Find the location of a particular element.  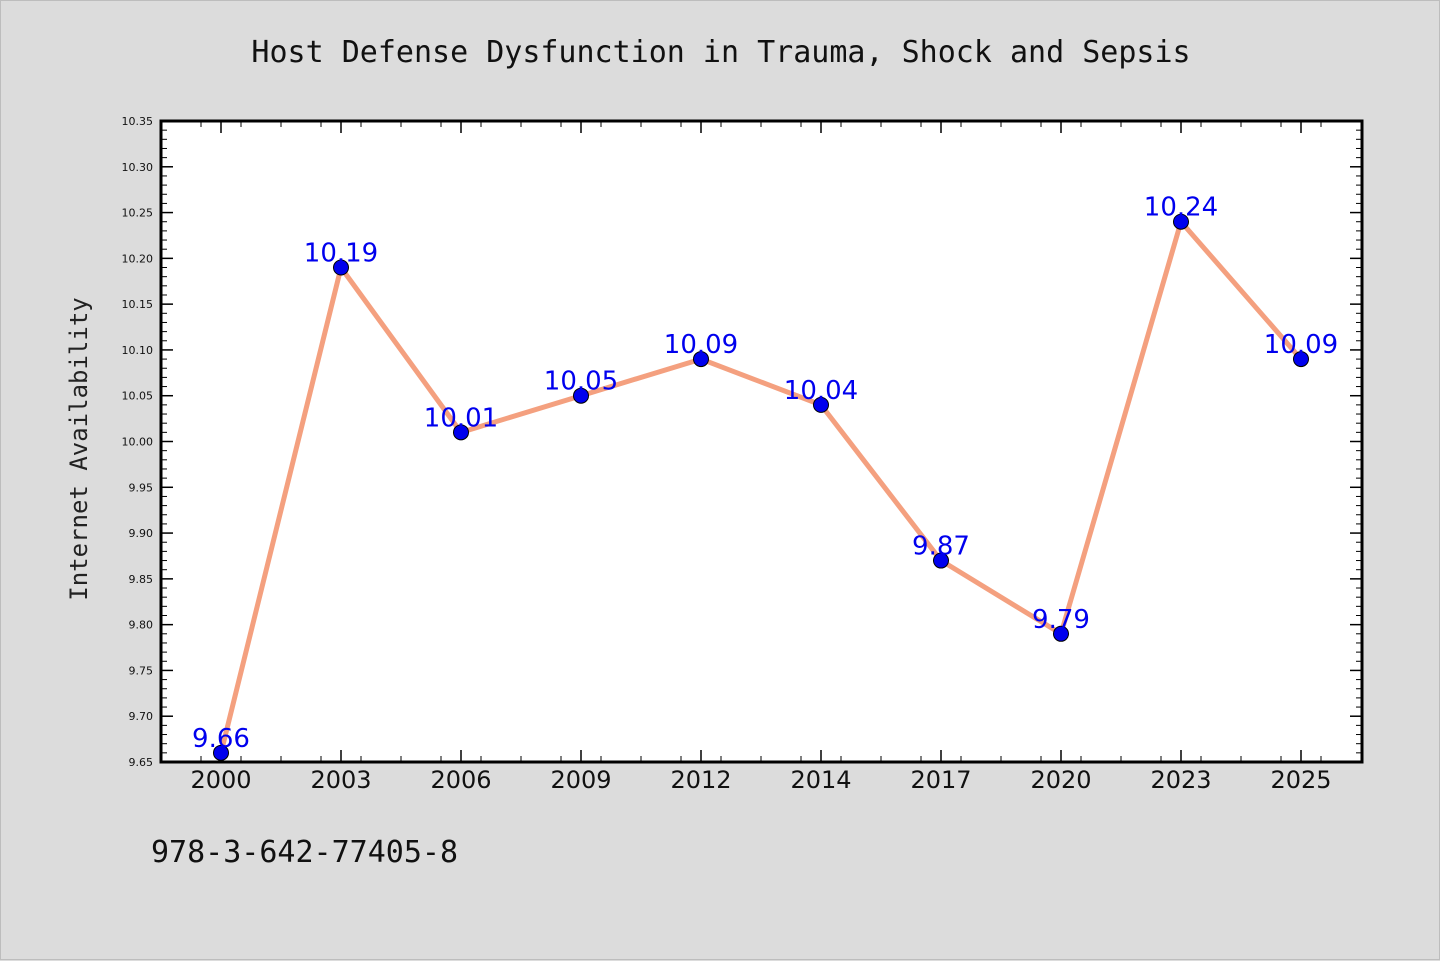

x-tick-label: 2003 is located at coordinates (340, 780).